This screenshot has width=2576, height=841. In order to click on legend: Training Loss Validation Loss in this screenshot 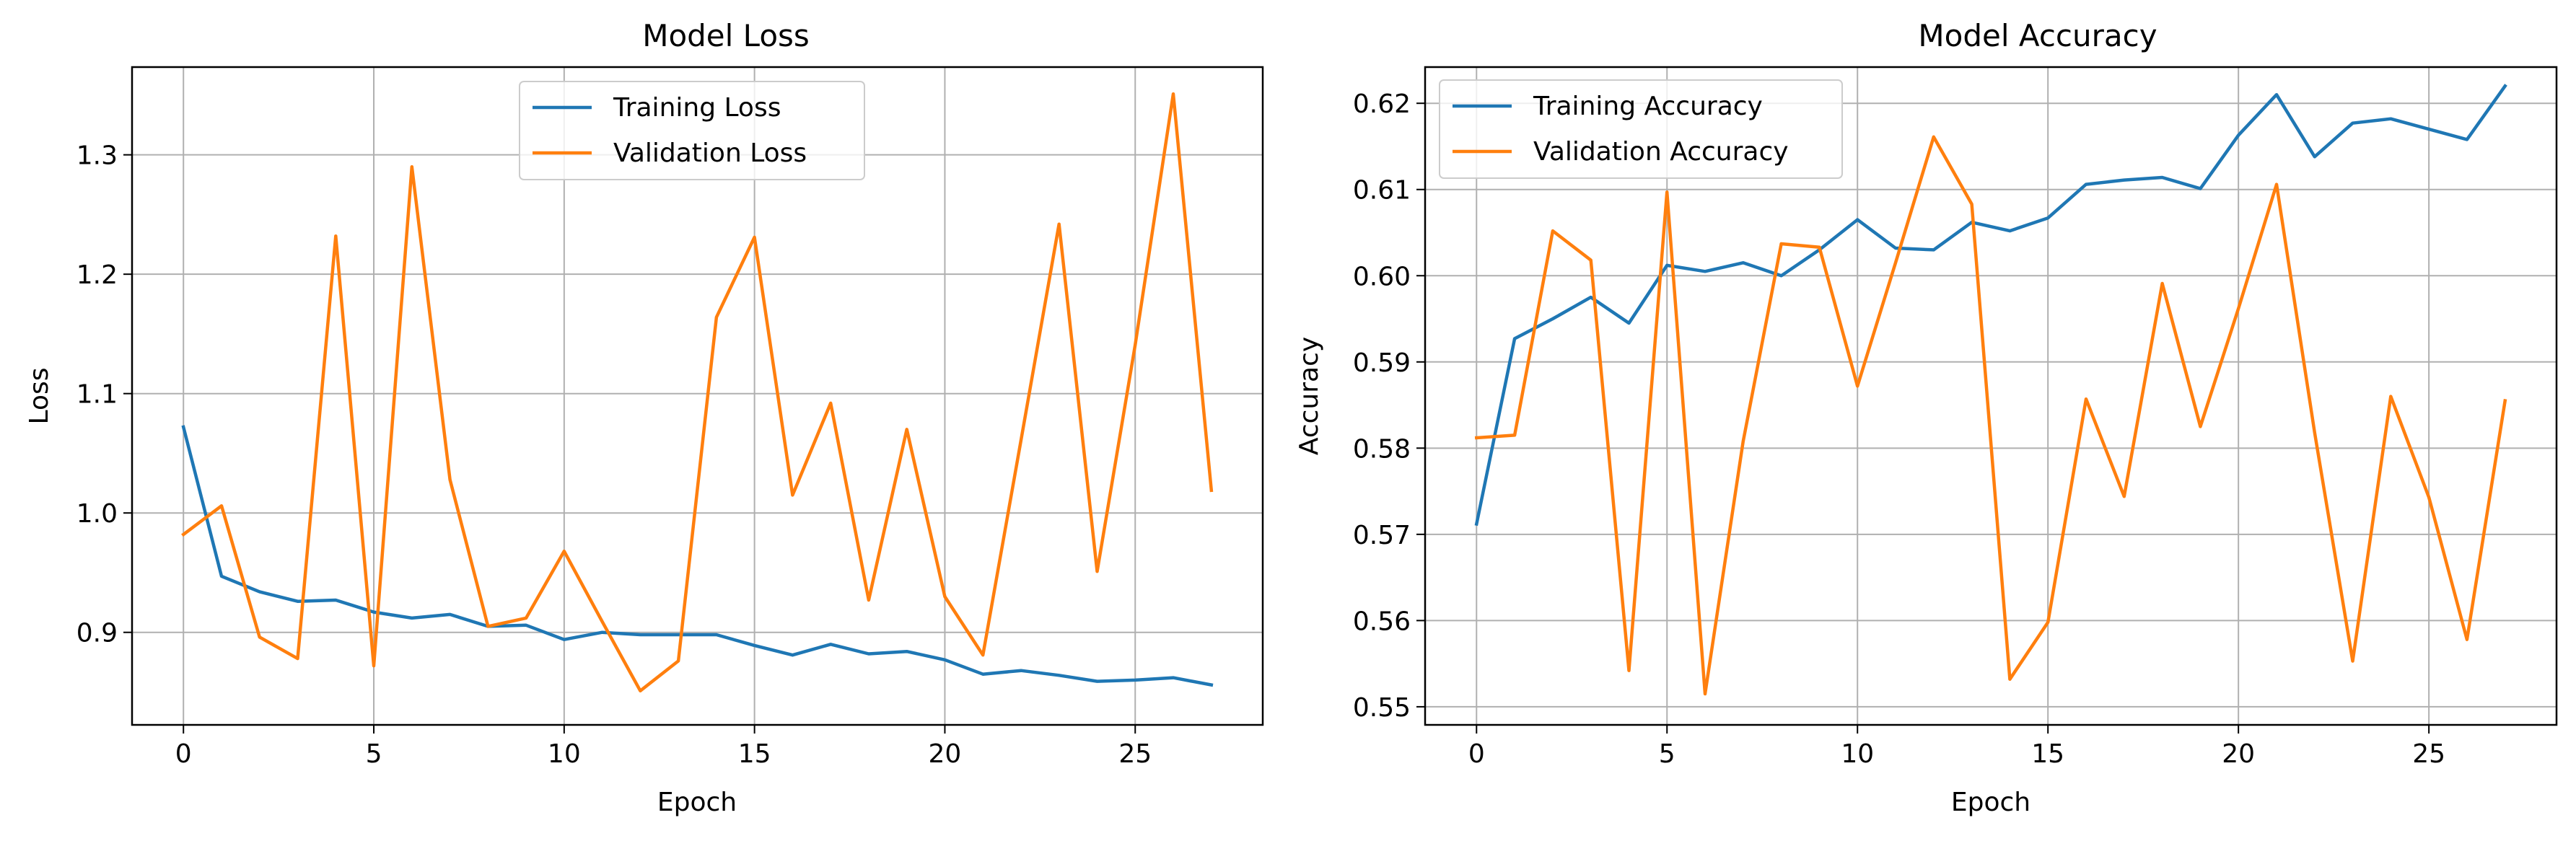, I will do `click(692, 130)`.